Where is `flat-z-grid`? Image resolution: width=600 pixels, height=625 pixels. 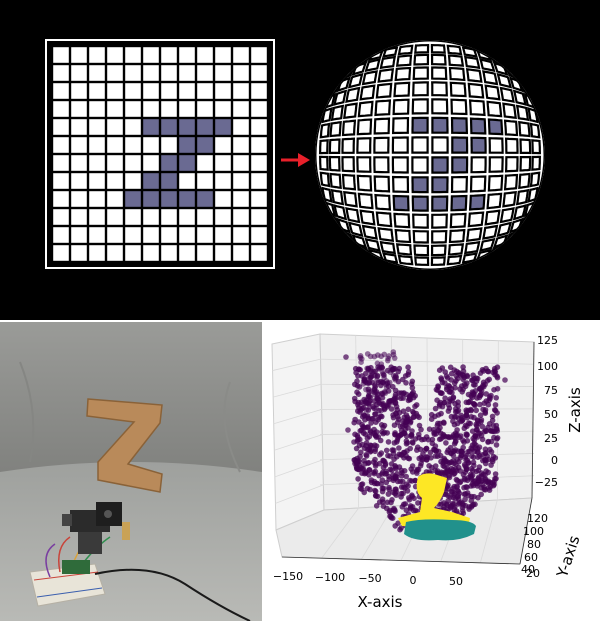 flat-z-grid is located at coordinates (160, 154).